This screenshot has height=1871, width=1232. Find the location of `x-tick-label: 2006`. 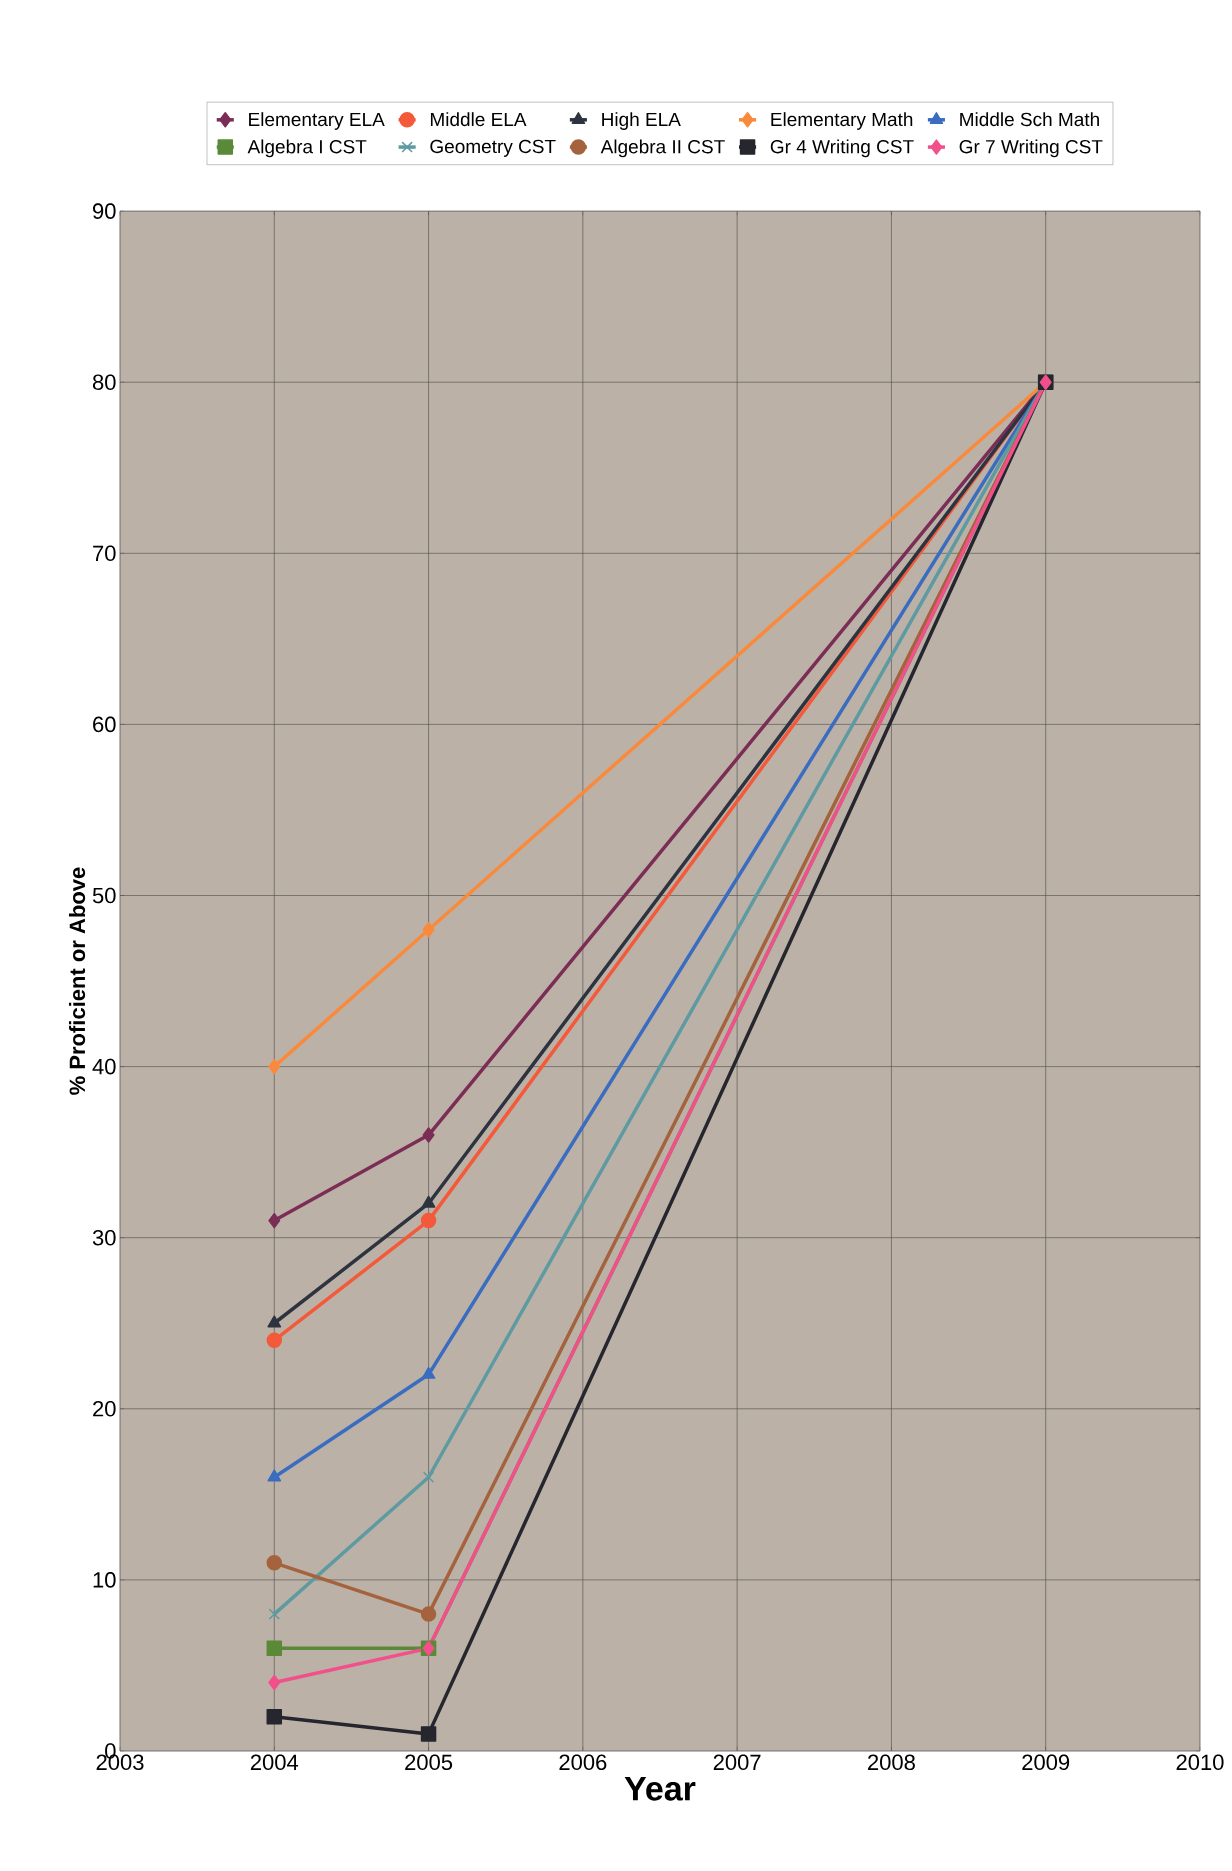

x-tick-label: 2006 is located at coordinates (583, 1762).